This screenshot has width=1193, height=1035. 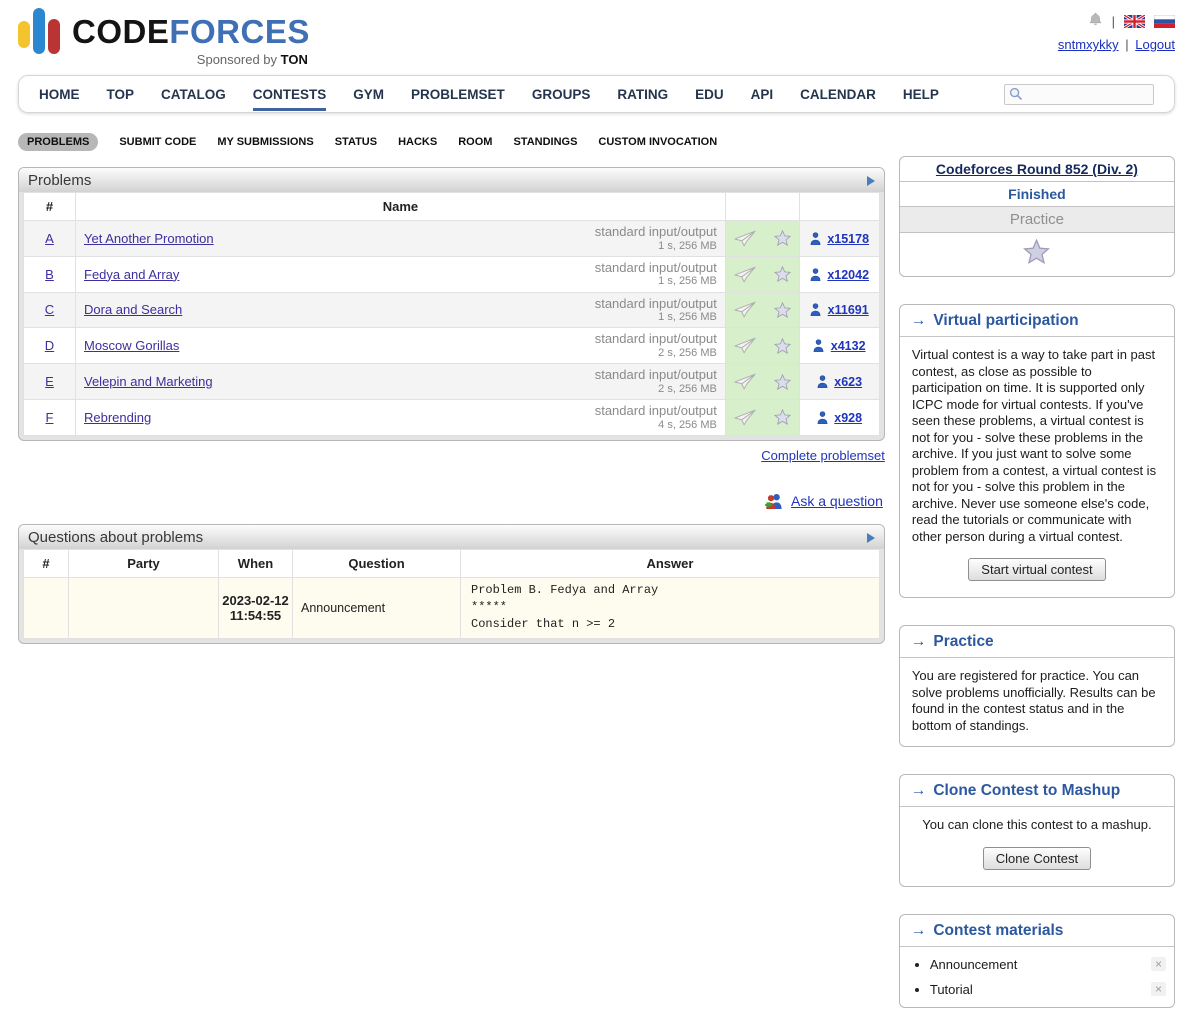 I want to click on nav-item-contests: CONTESTS, so click(x=289, y=94).